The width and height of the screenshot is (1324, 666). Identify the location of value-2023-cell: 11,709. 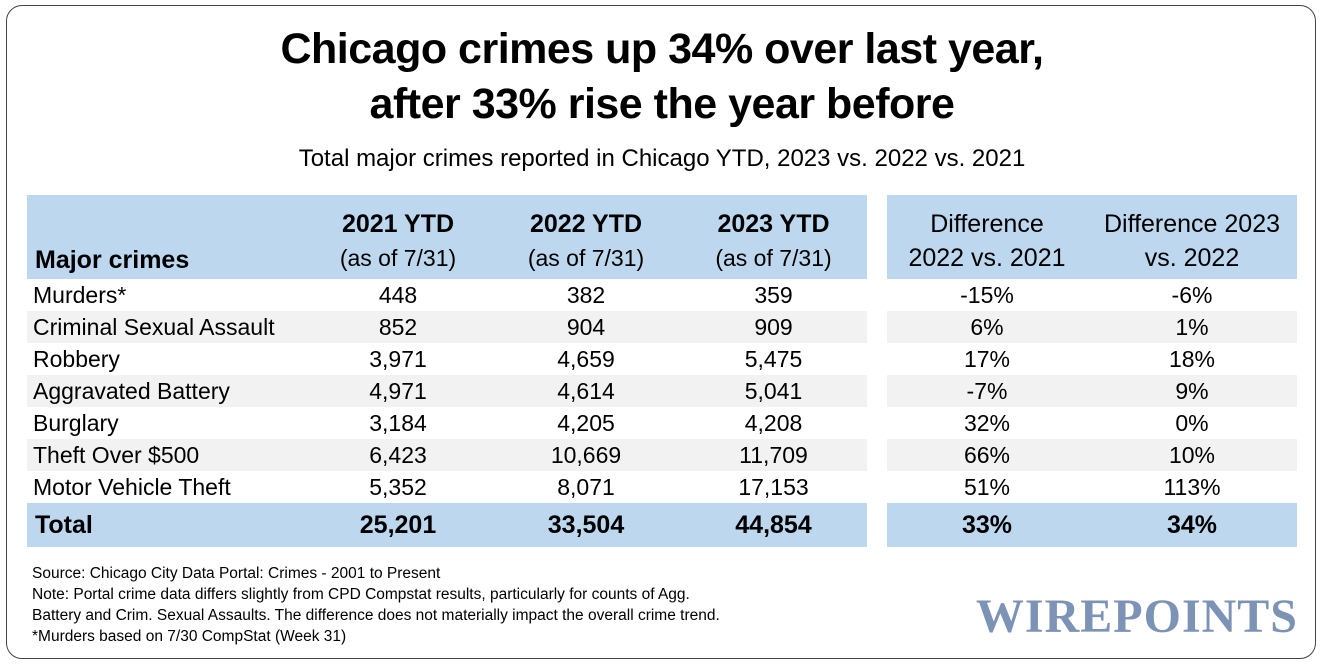
(773, 455).